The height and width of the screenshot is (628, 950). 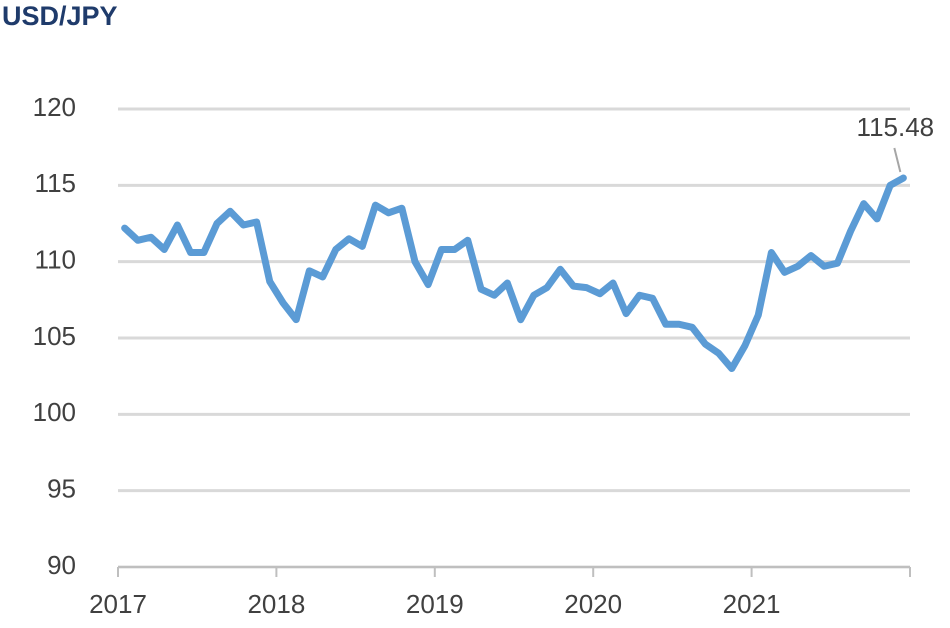 What do you see at coordinates (752, 604) in the screenshot?
I see `x-tick-label: 2021` at bounding box center [752, 604].